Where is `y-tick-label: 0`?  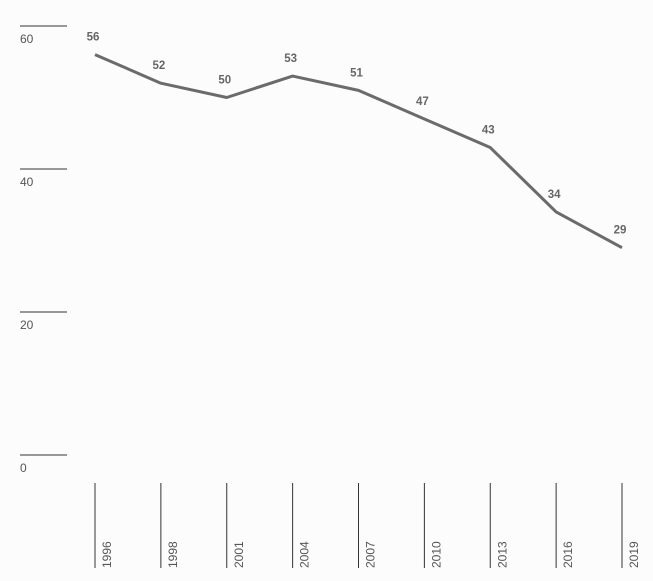 y-tick-label: 0 is located at coordinates (23, 468).